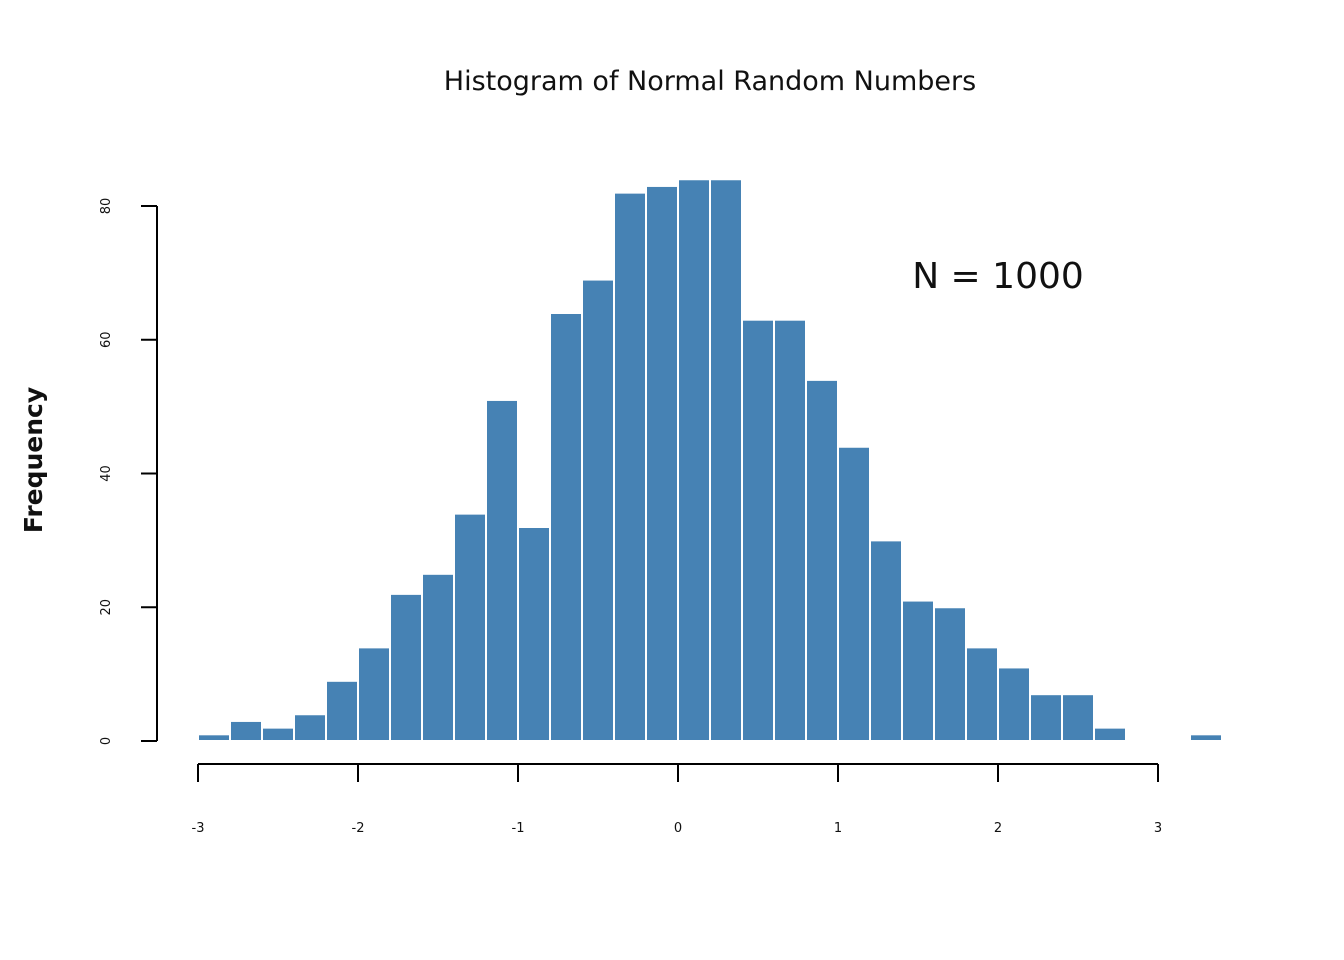 The image size is (1344, 960). What do you see at coordinates (1158, 828) in the screenshot?
I see `x-tick-label: 3` at bounding box center [1158, 828].